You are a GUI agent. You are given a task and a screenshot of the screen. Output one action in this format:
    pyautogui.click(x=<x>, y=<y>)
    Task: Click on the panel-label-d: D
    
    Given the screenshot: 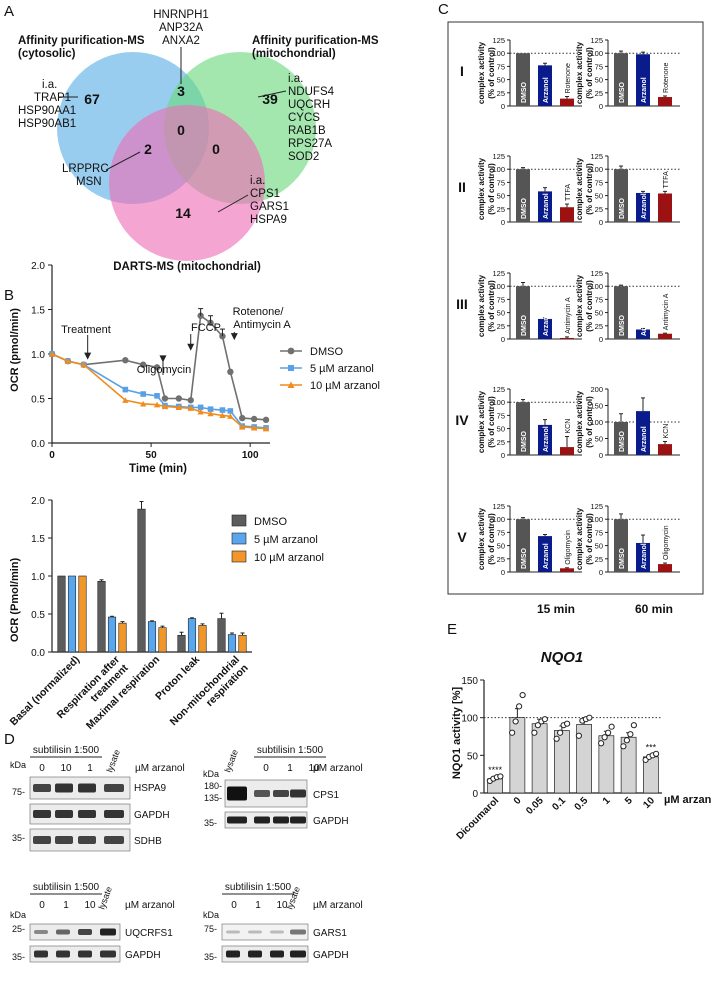 What is the action you would take?
    pyautogui.click(x=9, y=739)
    